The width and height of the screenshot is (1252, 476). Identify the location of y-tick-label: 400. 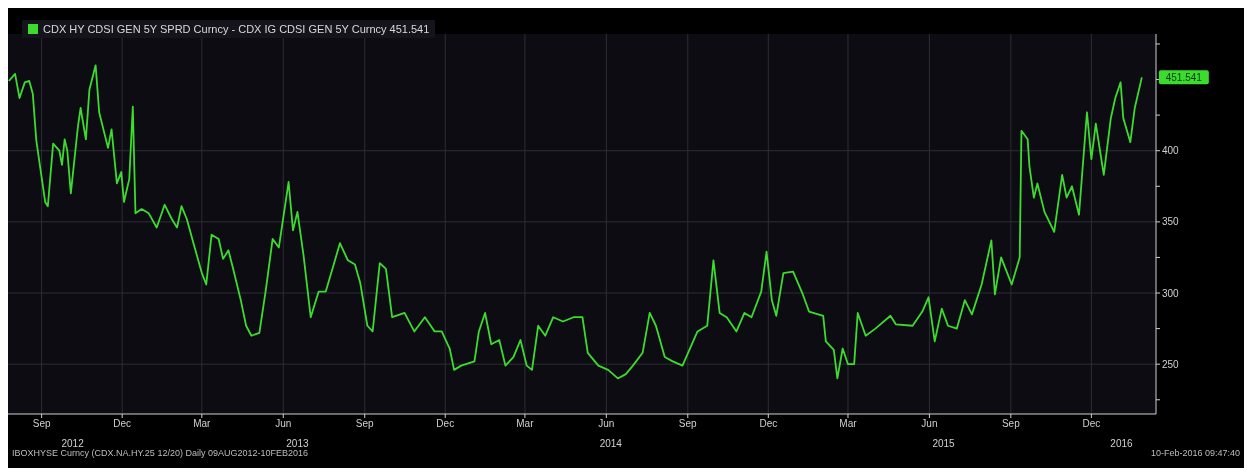
(1171, 151).